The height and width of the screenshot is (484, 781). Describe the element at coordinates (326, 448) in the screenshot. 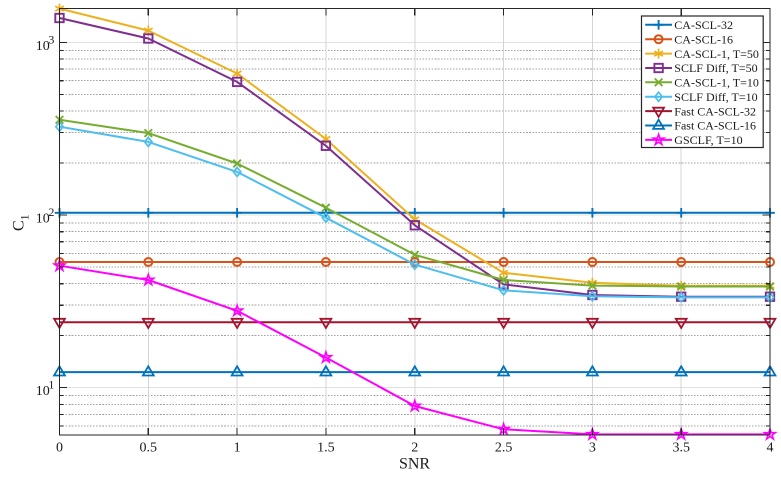

I see `svg-text: 1.5` at that location.